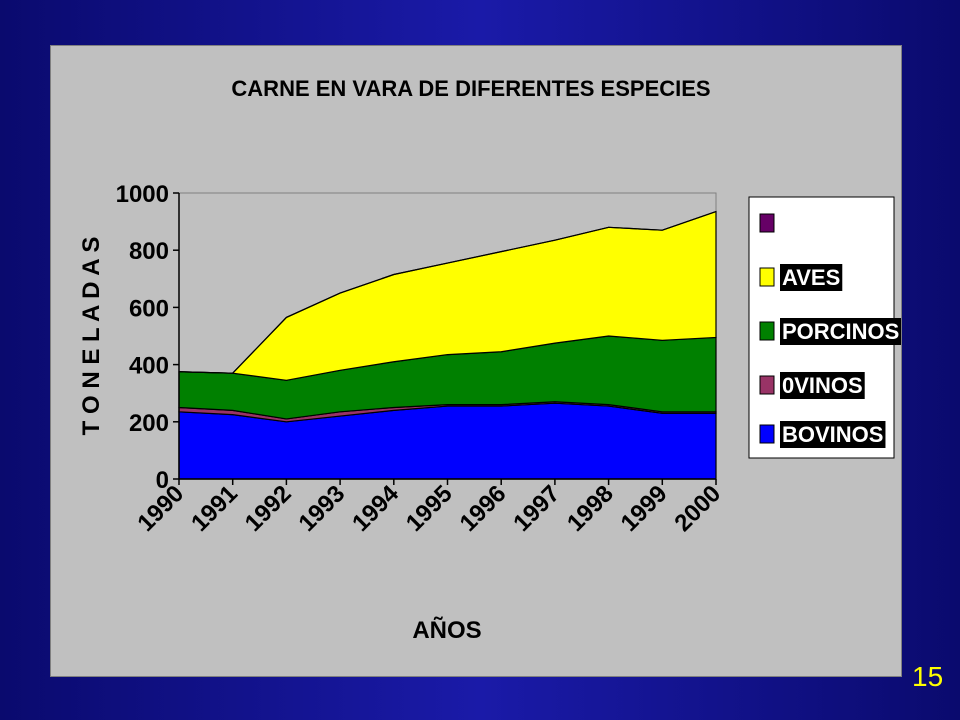 This screenshot has width=960, height=720. I want to click on y-tick-label: 400, so click(149, 366).